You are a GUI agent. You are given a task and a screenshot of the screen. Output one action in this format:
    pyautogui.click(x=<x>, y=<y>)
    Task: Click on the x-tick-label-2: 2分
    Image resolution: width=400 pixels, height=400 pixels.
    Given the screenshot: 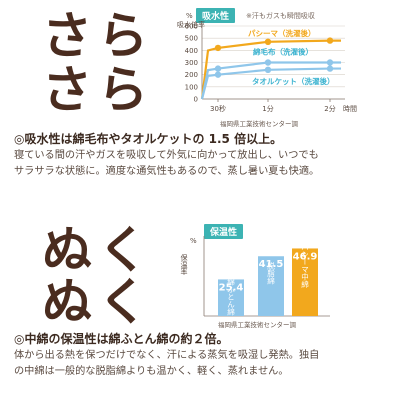 What is the action you would take?
    pyautogui.click(x=329, y=108)
    